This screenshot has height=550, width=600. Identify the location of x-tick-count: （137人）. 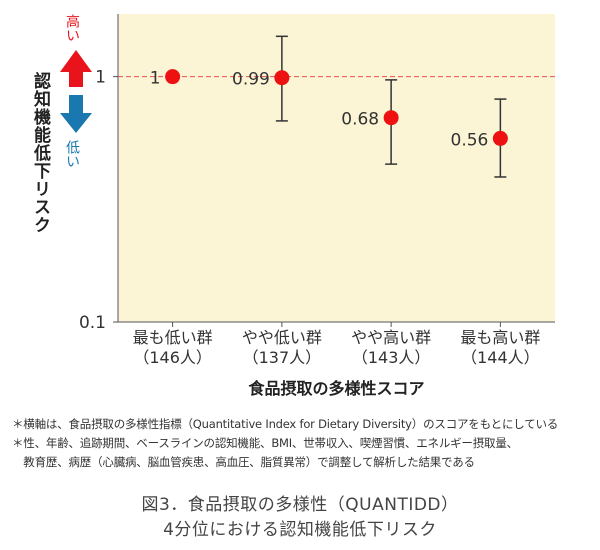
(282, 357).